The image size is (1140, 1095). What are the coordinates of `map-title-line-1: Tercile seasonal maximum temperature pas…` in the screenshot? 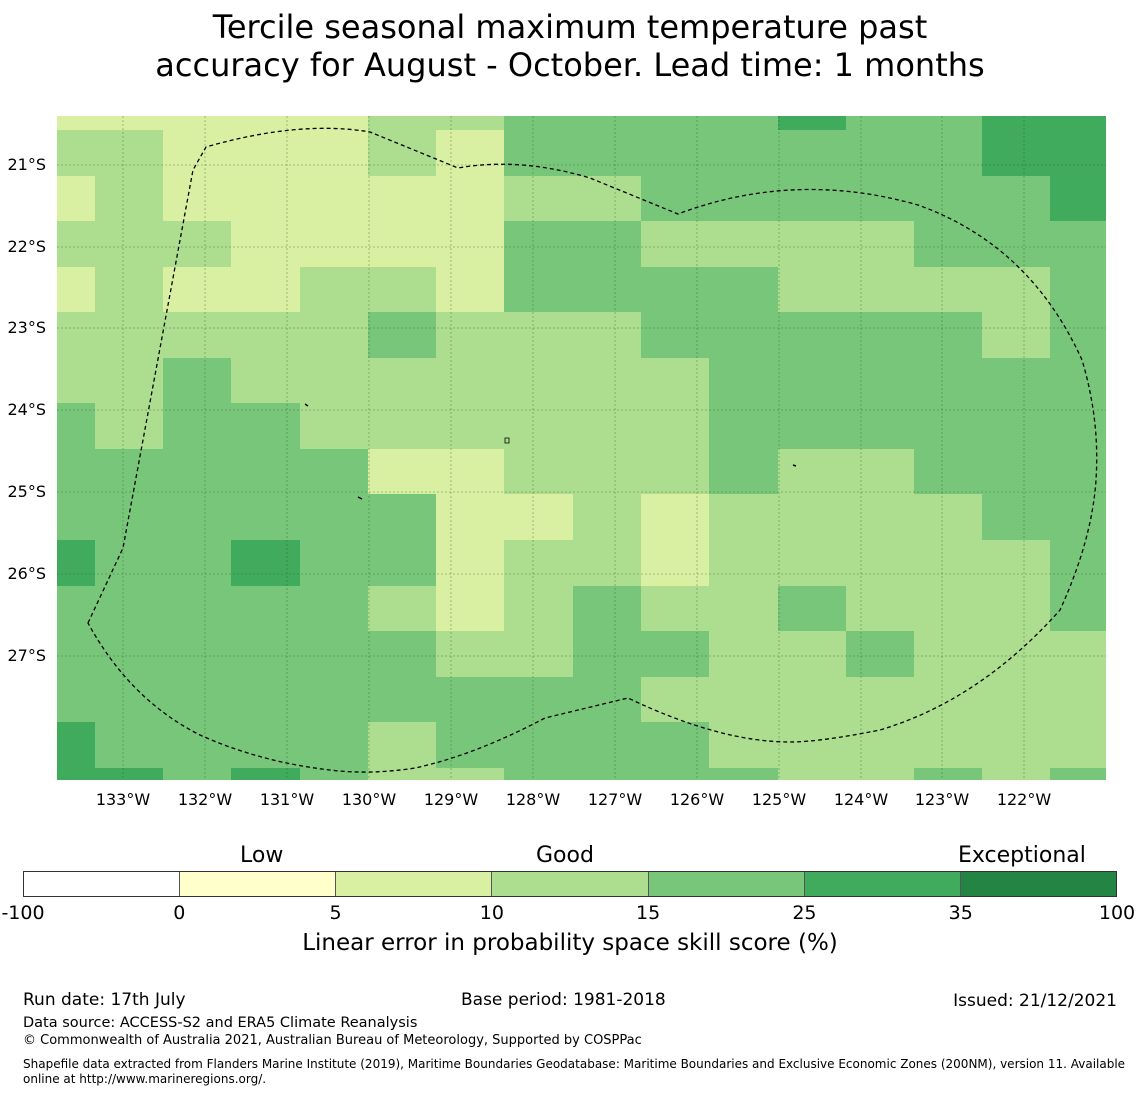 It's located at (570, 27).